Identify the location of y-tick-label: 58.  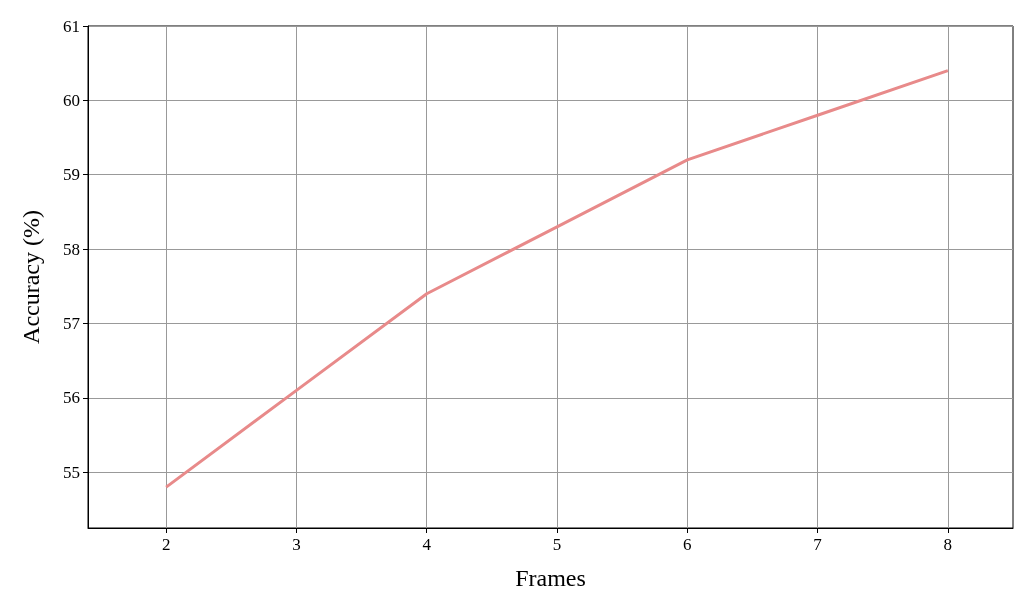
(71, 249).